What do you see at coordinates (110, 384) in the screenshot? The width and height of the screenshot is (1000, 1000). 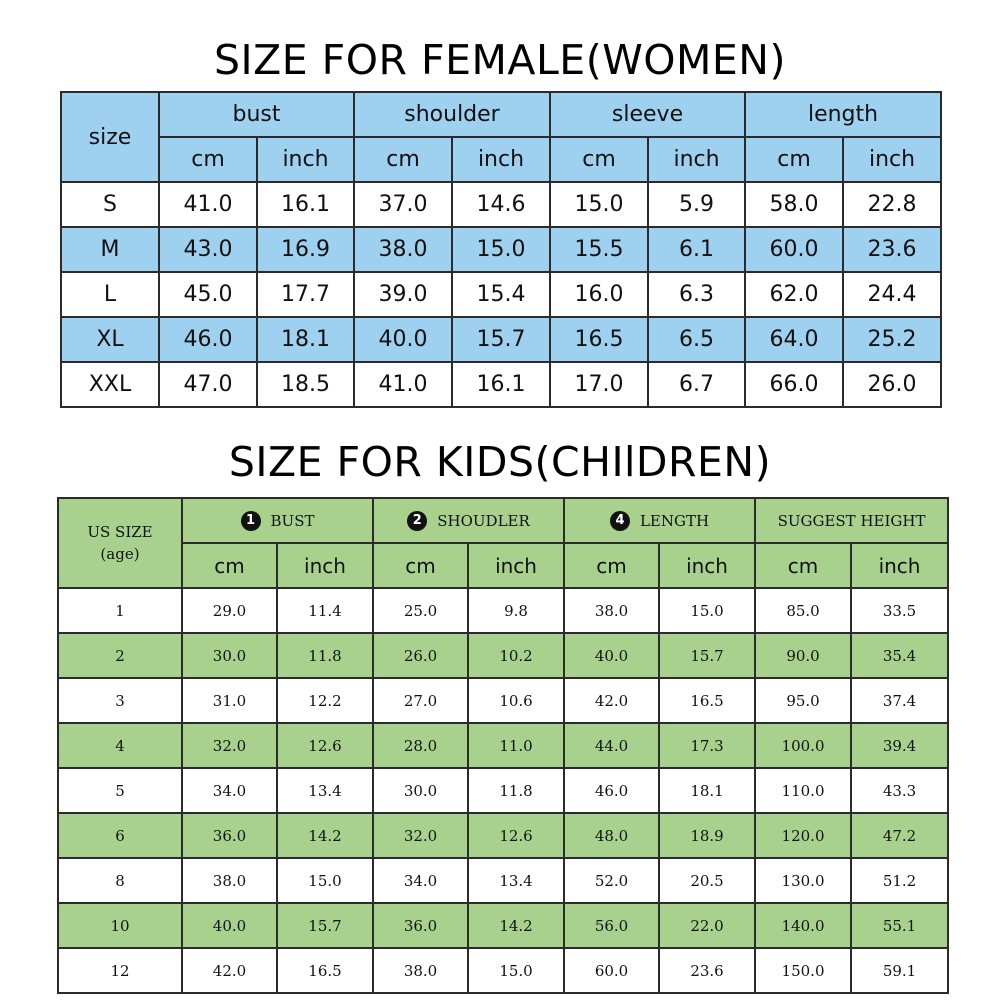 I see `size-cell: XXL` at bounding box center [110, 384].